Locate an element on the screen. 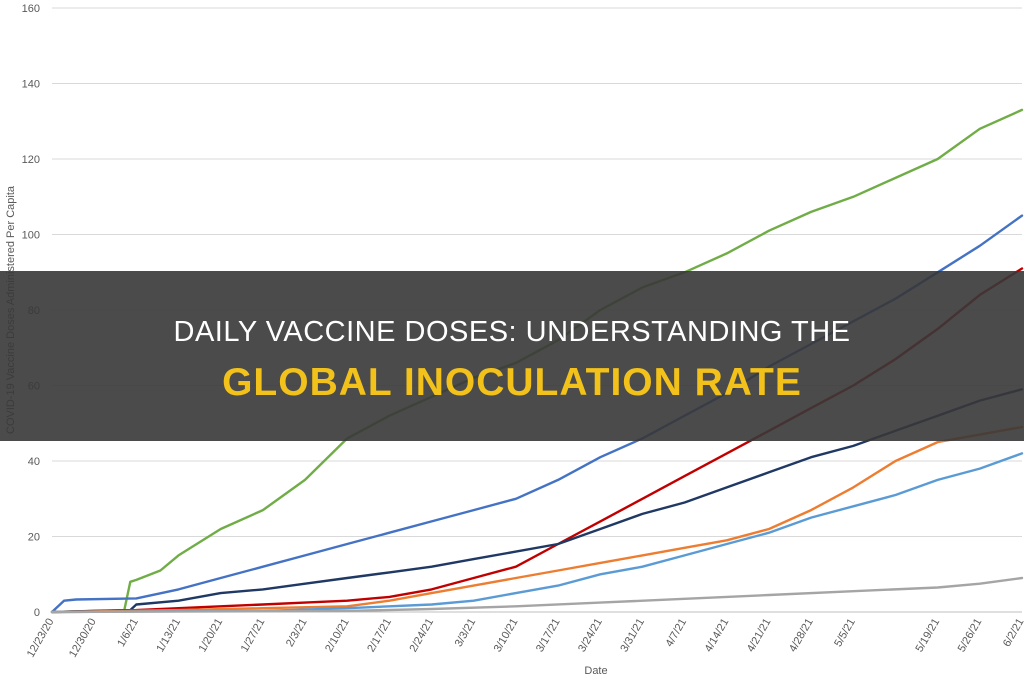 This screenshot has height=680, width=1024. x-tick-label: 12/23/20 is located at coordinates (41, 638).